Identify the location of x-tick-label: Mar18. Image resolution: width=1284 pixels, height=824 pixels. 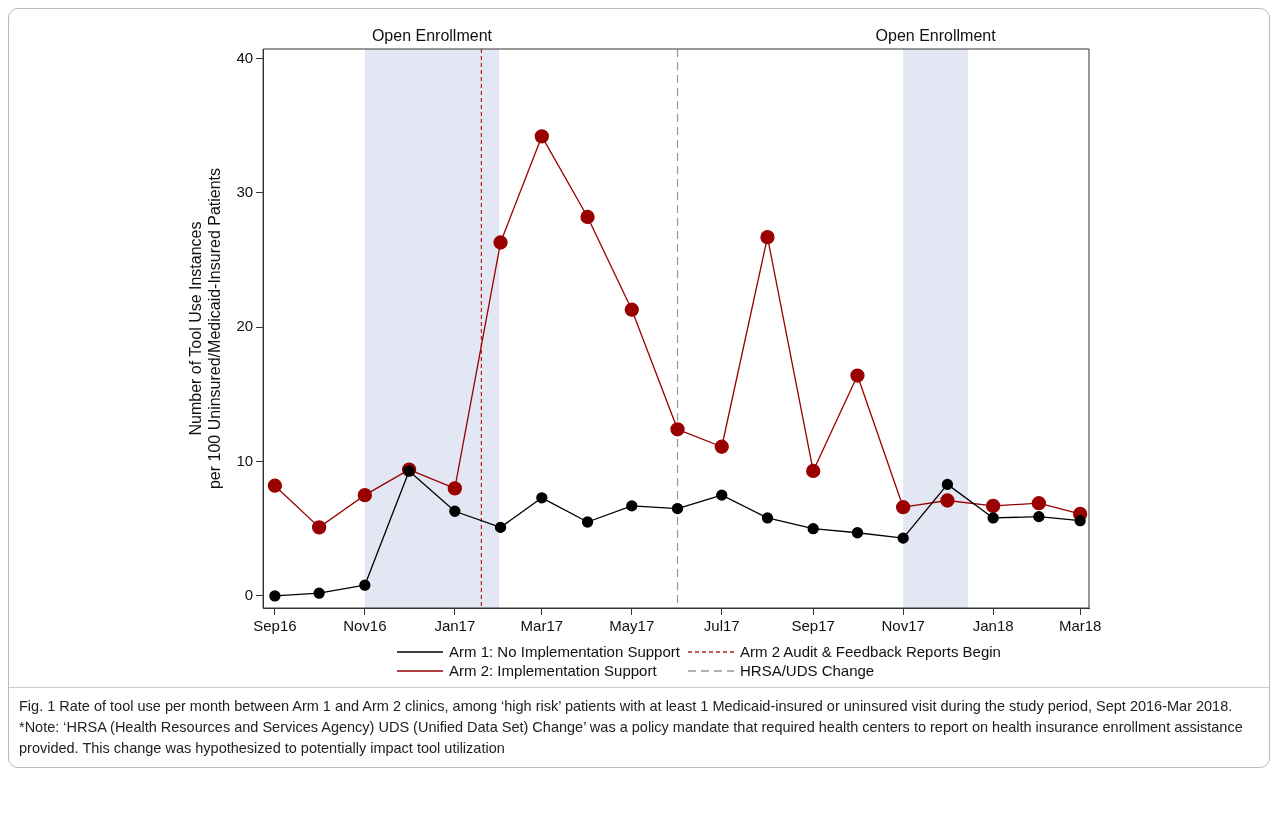
(1080, 626).